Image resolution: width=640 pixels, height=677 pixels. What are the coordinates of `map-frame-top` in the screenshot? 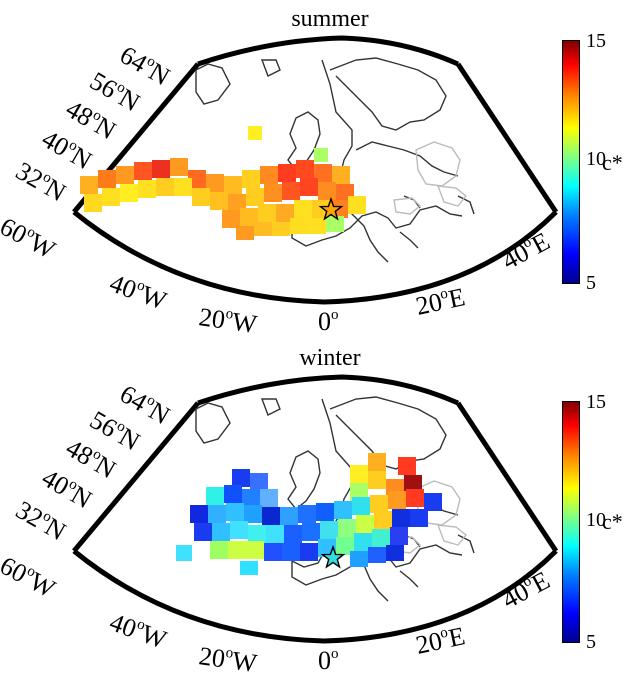 It's located at (328, 390).